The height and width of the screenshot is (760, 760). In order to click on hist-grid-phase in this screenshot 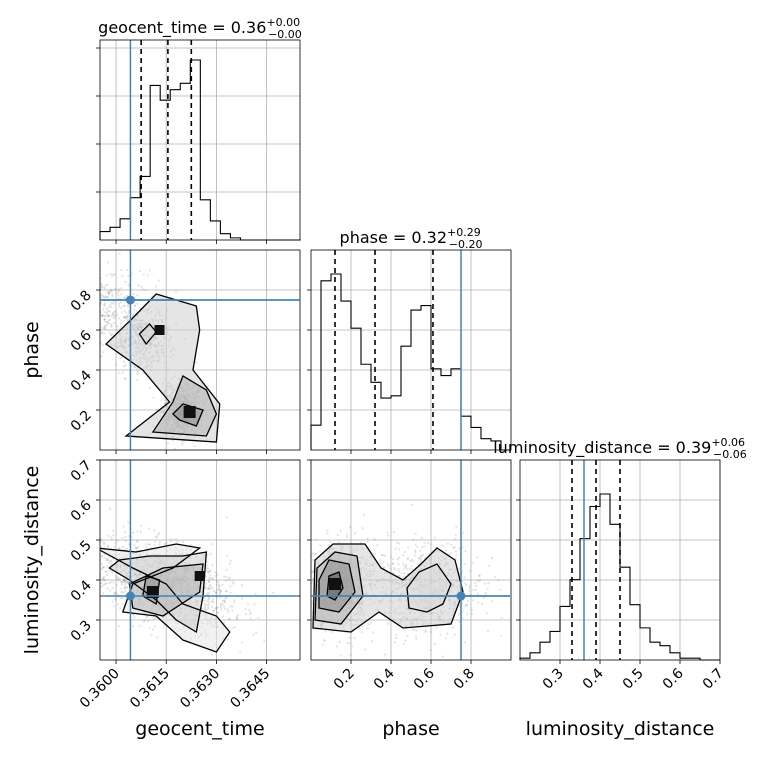, I will do `click(411, 350)`.